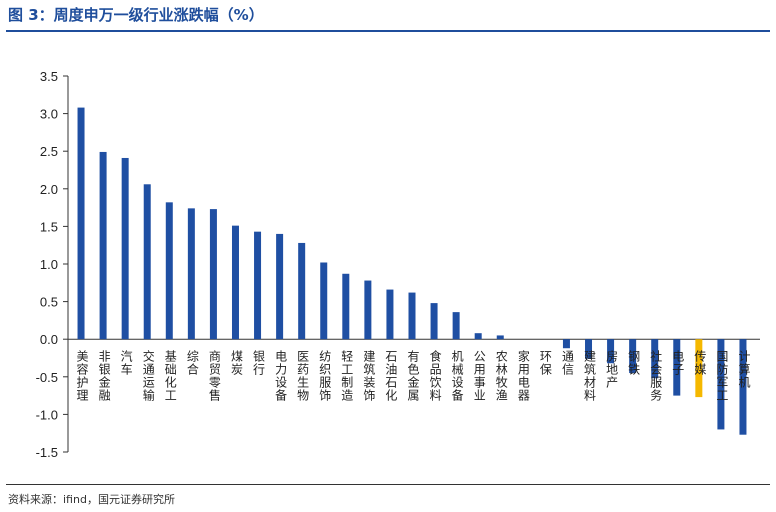 Image resolution: width=776 pixels, height=512 pixels. I want to click on category-label: 家用电器, so click(523, 375).